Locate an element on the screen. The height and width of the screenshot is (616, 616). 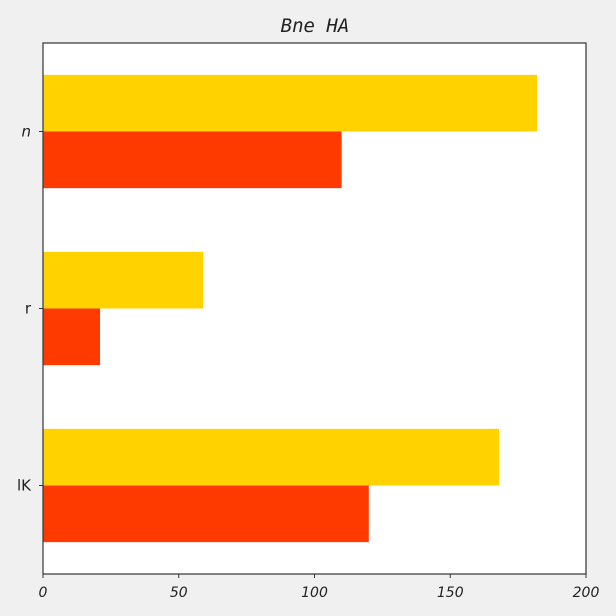
y-tick-label: r is located at coordinates (28, 309).